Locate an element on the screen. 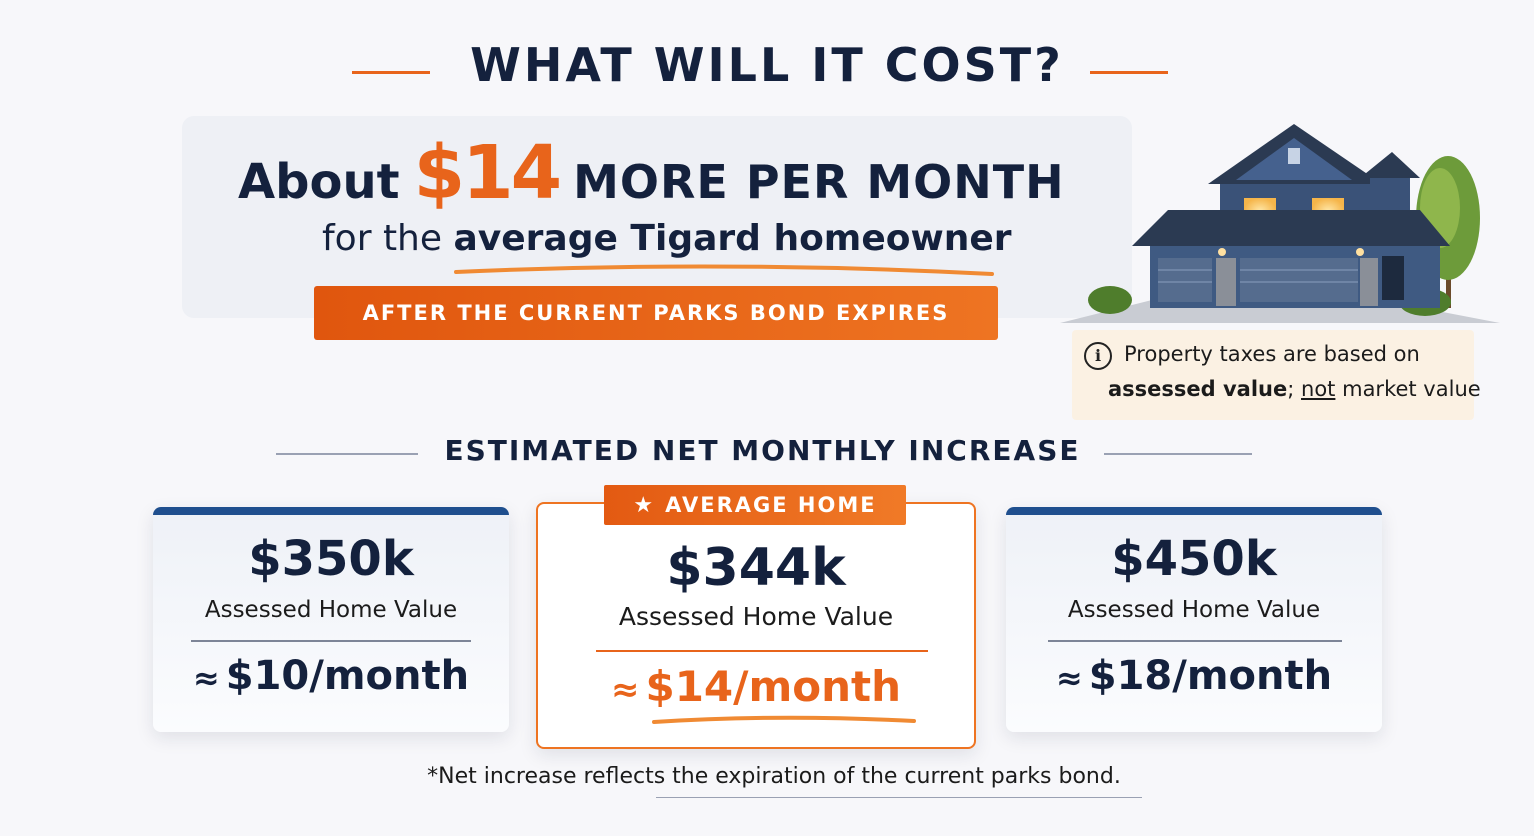 The width and height of the screenshot is (1534, 836). card-home-value: $350k is located at coordinates (331, 559).